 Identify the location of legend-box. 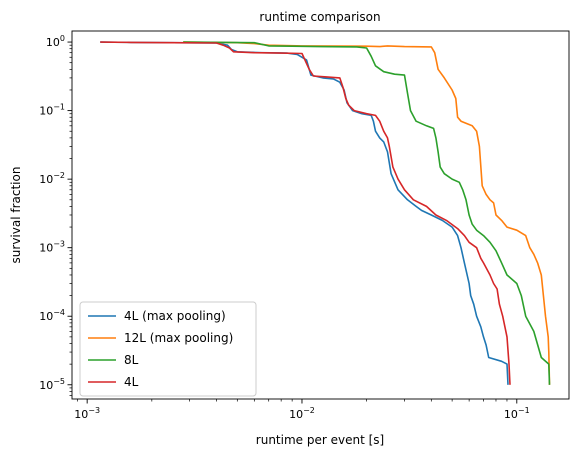
(168, 349).